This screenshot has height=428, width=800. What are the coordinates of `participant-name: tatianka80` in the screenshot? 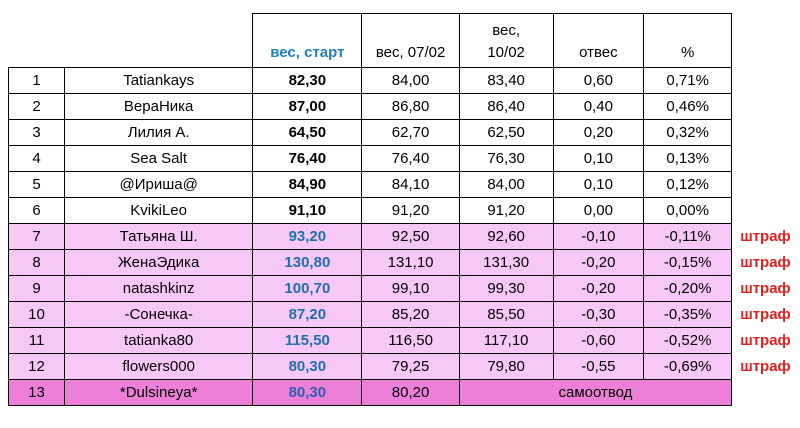 It's located at (159, 340).